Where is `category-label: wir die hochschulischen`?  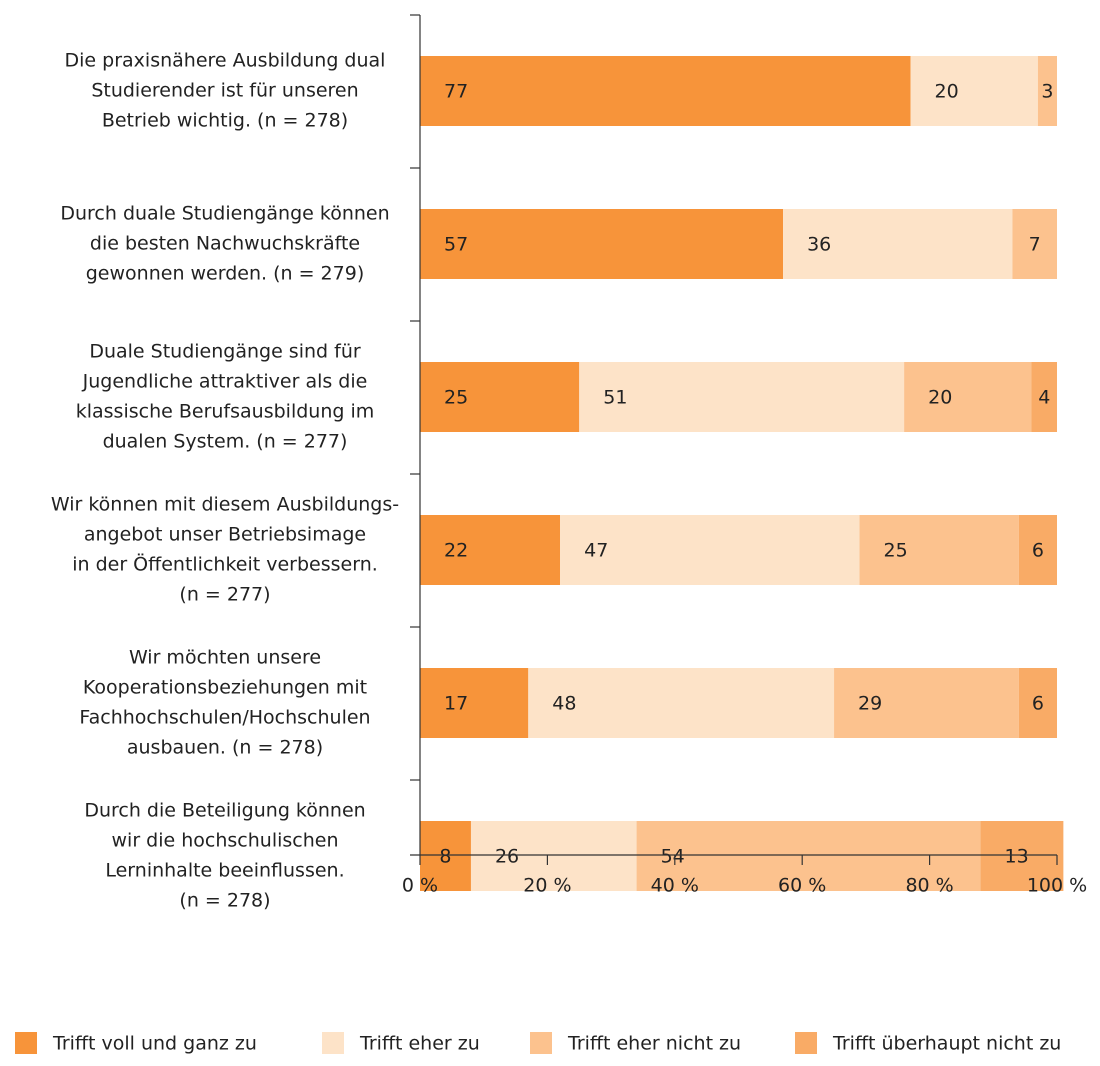
category-label: wir die hochschulischen is located at coordinates (225, 841).